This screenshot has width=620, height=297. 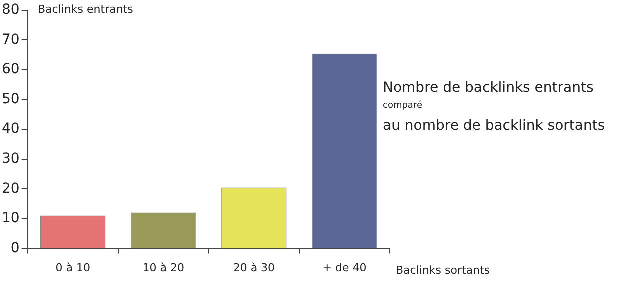 What do you see at coordinates (254, 267) in the screenshot?
I see `x-tick-label: 20 à 30` at bounding box center [254, 267].